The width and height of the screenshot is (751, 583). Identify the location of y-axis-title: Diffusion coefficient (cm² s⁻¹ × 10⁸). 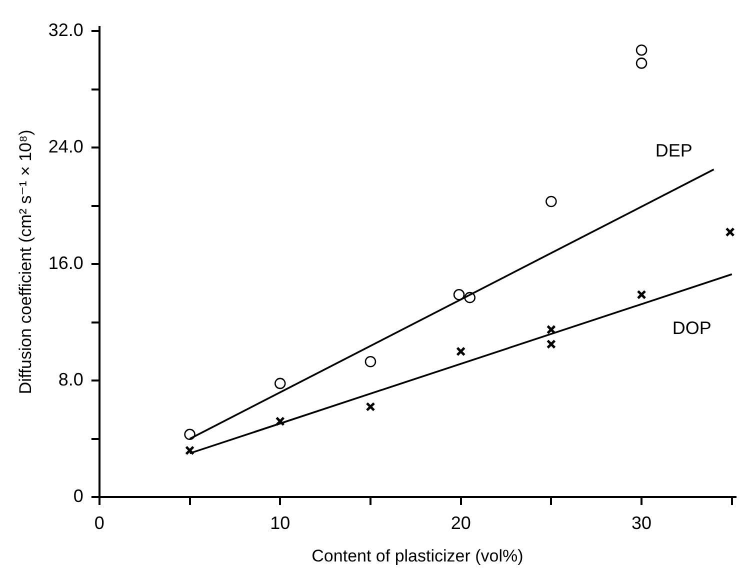
(25, 262).